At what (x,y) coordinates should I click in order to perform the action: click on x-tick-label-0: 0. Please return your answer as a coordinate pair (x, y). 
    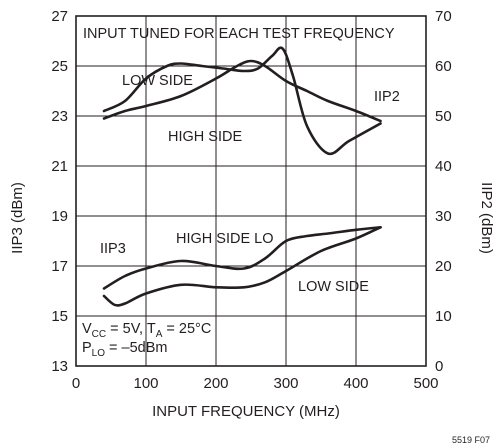
    Looking at the image, I should click on (76, 383).